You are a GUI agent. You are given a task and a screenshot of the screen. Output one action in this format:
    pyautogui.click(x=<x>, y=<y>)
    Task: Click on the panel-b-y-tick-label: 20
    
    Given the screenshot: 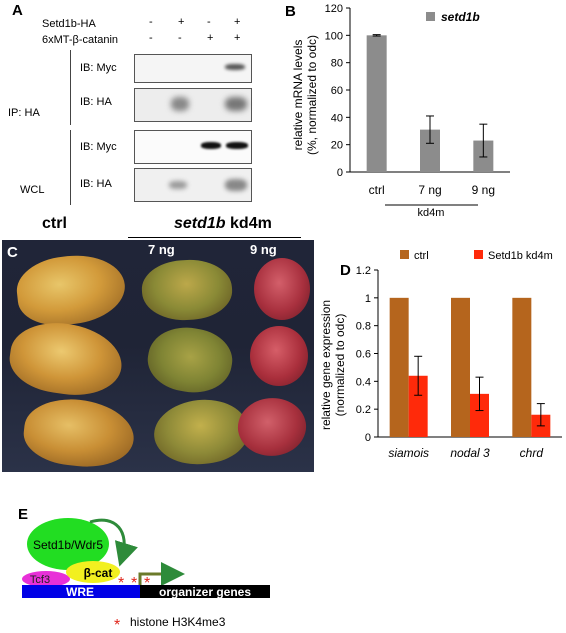 What is the action you would take?
    pyautogui.click(x=337, y=146)
    